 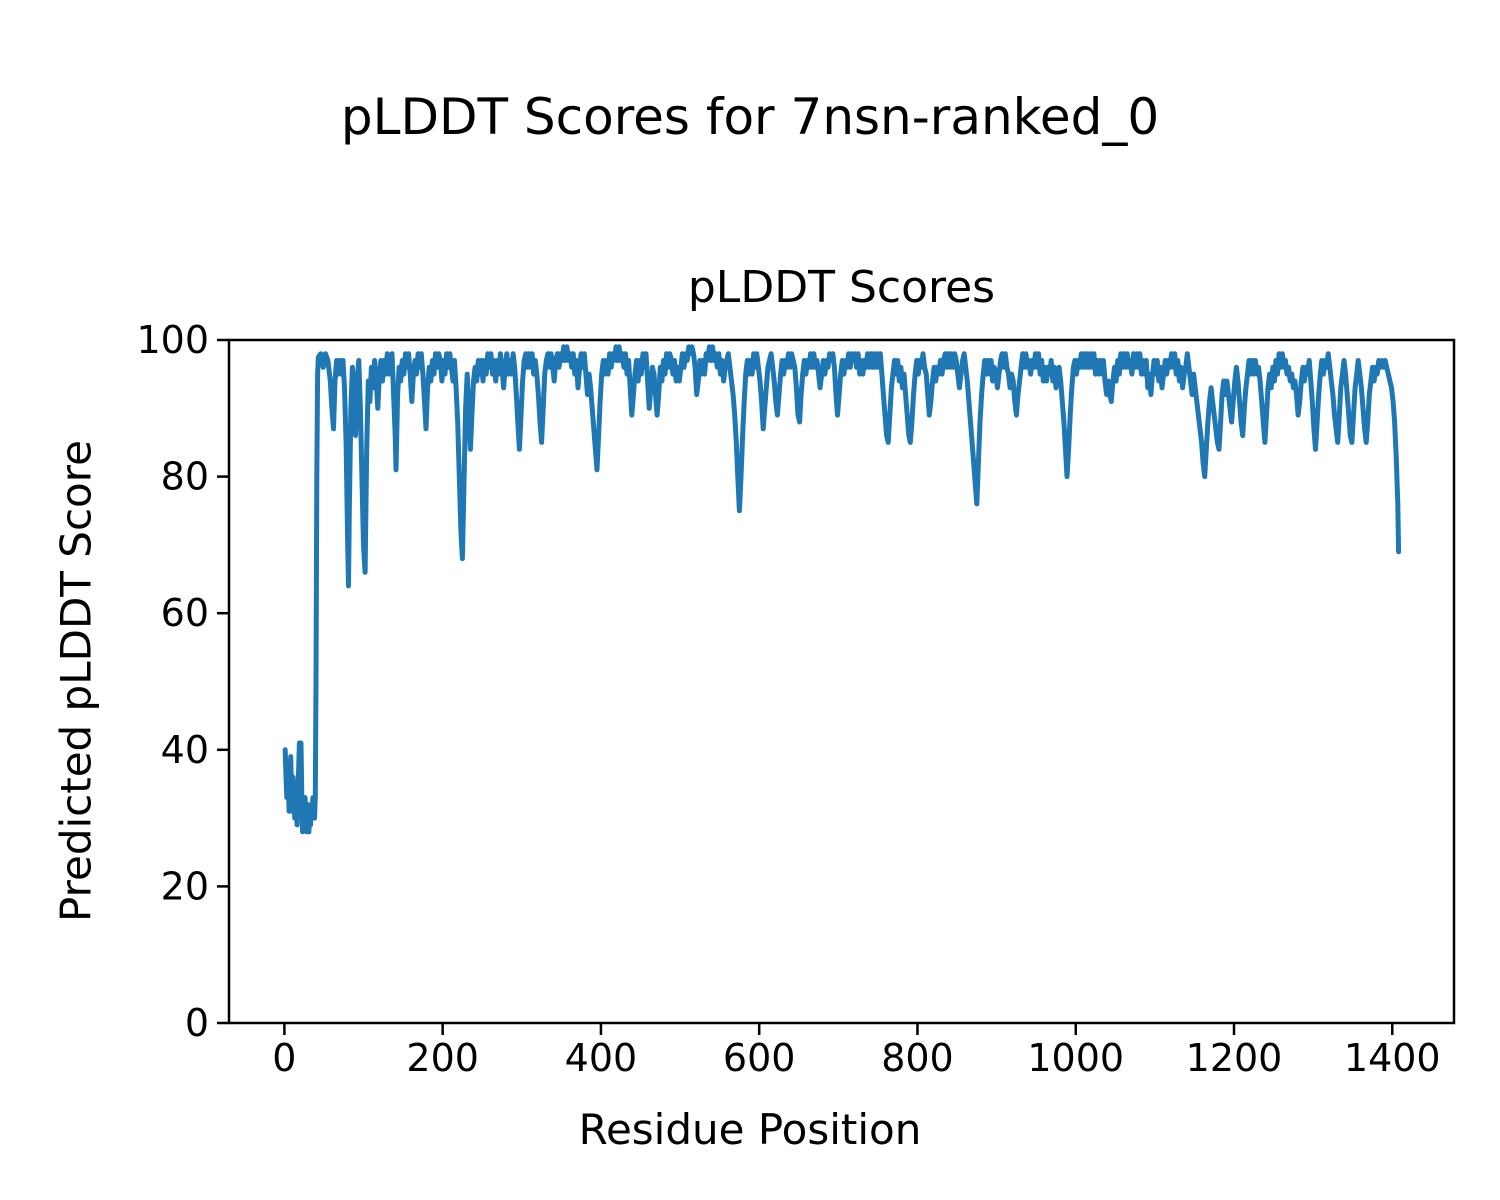 What do you see at coordinates (750, 1129) in the screenshot?
I see `x-axis-label: Residue Position` at bounding box center [750, 1129].